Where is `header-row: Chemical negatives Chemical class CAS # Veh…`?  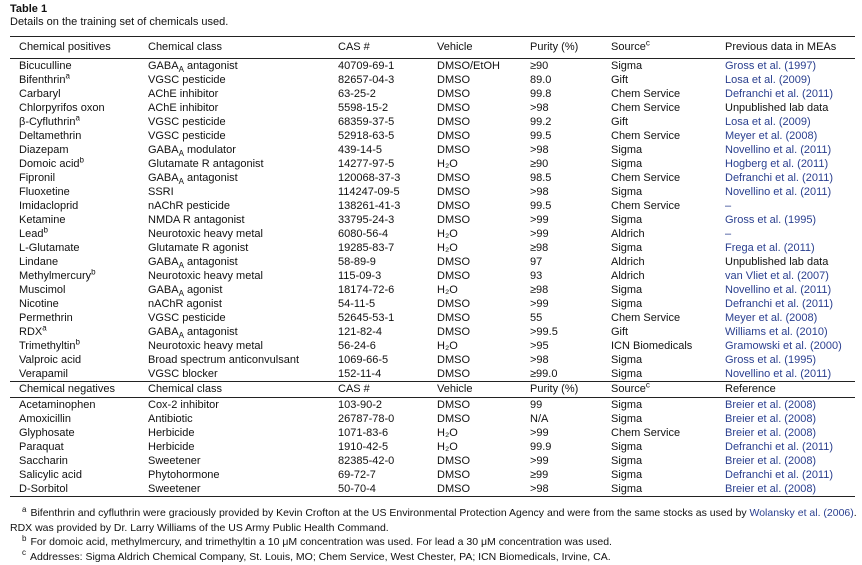
header-row: Chemical negatives Chemical class CAS # Veh… is located at coordinates (432, 389).